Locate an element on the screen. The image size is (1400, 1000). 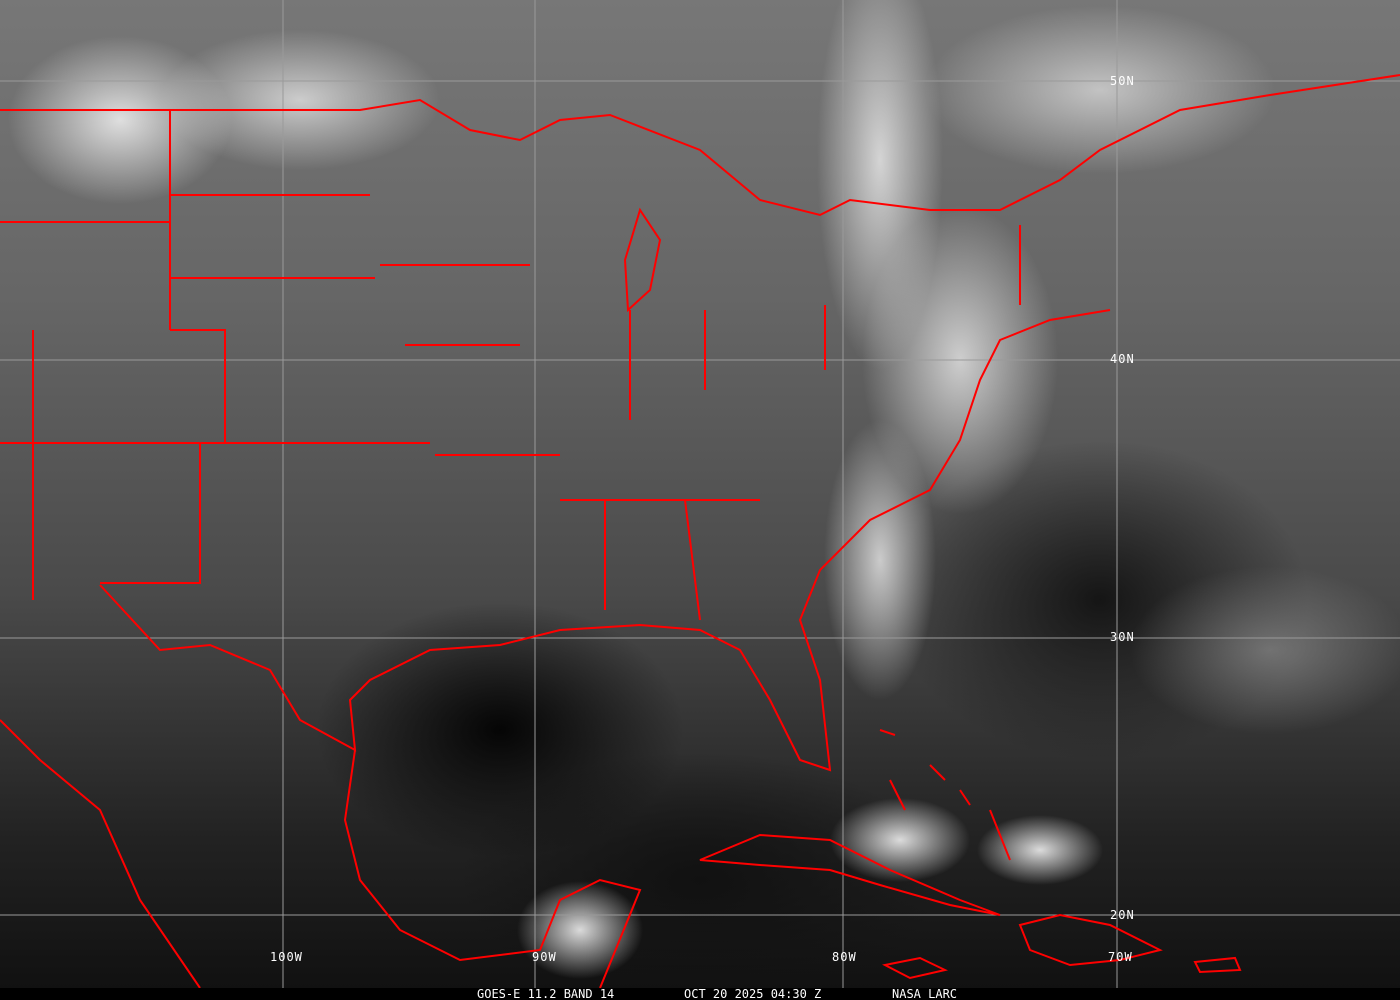
lat-label-30n: 30N is located at coordinates (1122, 637).